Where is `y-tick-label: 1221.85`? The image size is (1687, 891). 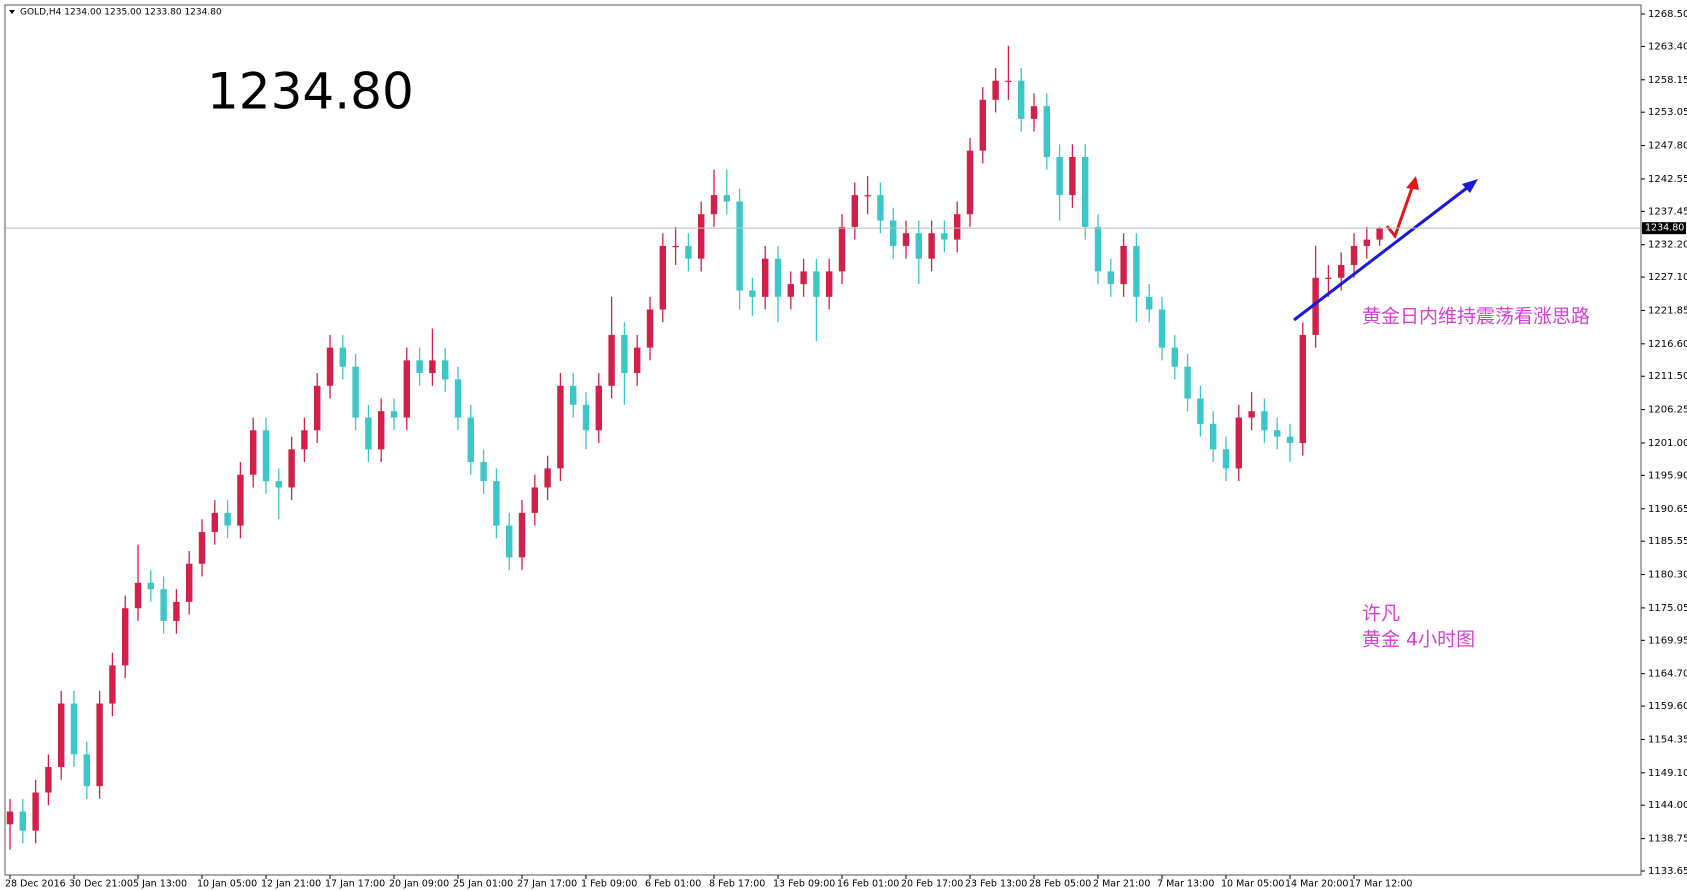
y-tick-label: 1221.85 is located at coordinates (1667, 310).